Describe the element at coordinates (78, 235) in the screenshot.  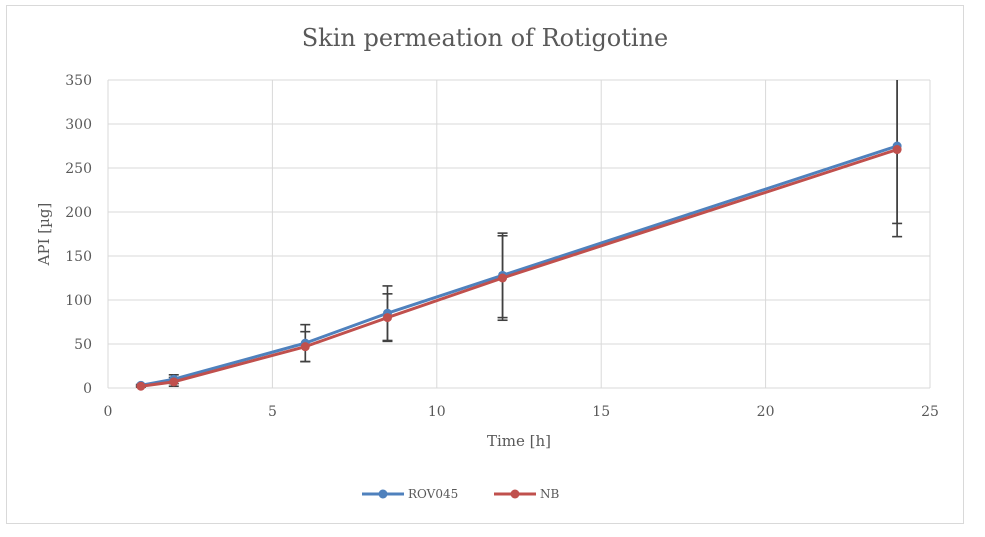
I see `y-tick-labels: 0 50 100 150 200 250 300 350` at that location.